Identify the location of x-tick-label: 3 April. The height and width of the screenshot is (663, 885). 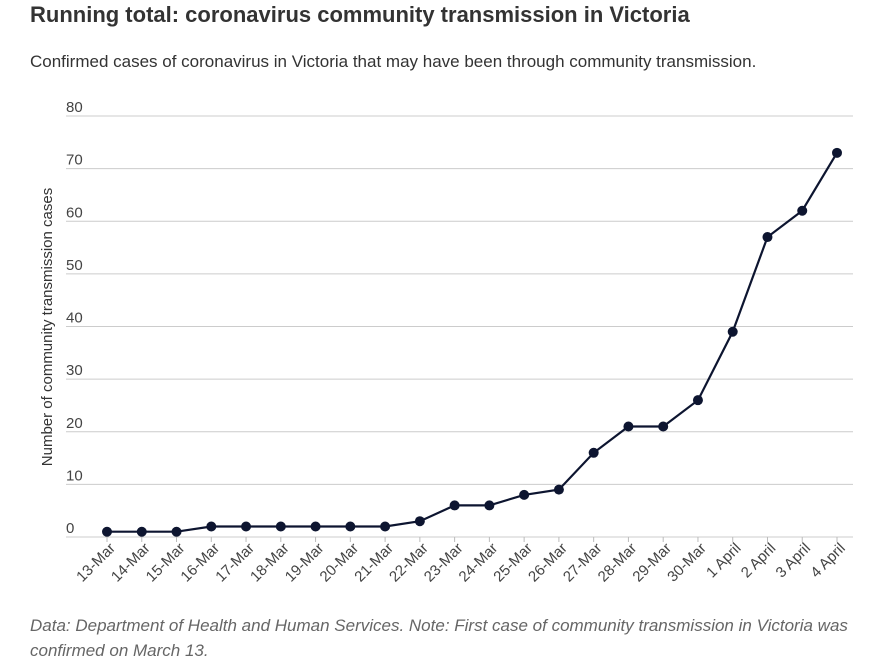
(794, 561).